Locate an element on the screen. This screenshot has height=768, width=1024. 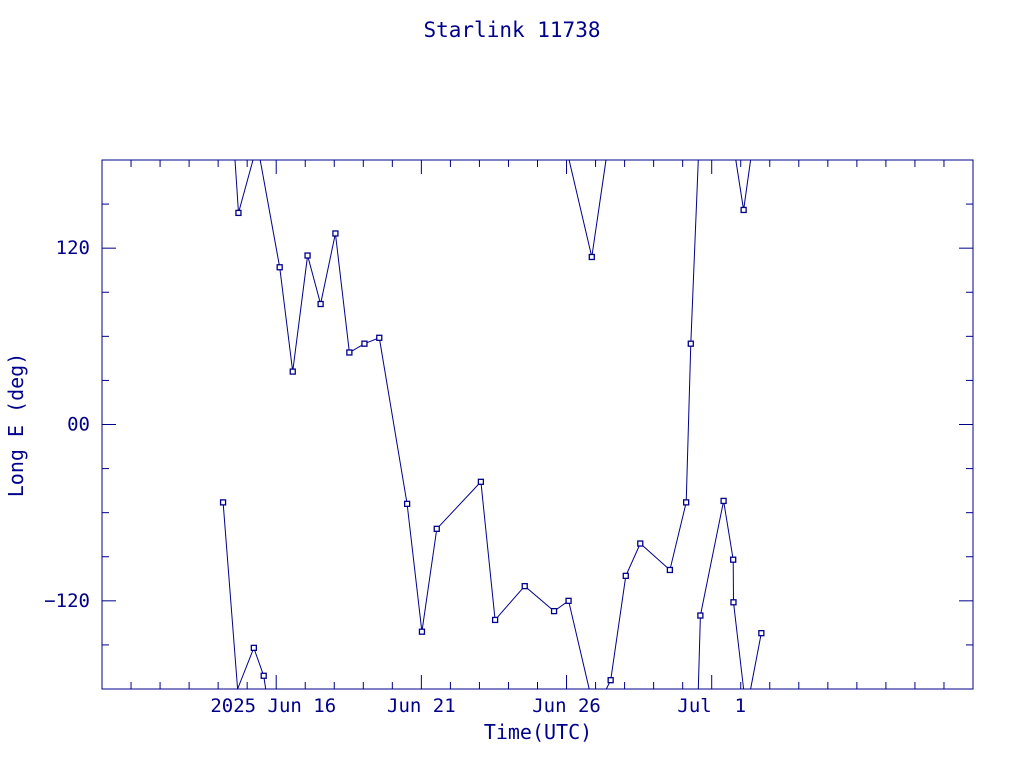
x-tick-label: Jul 1 is located at coordinates (711, 706).